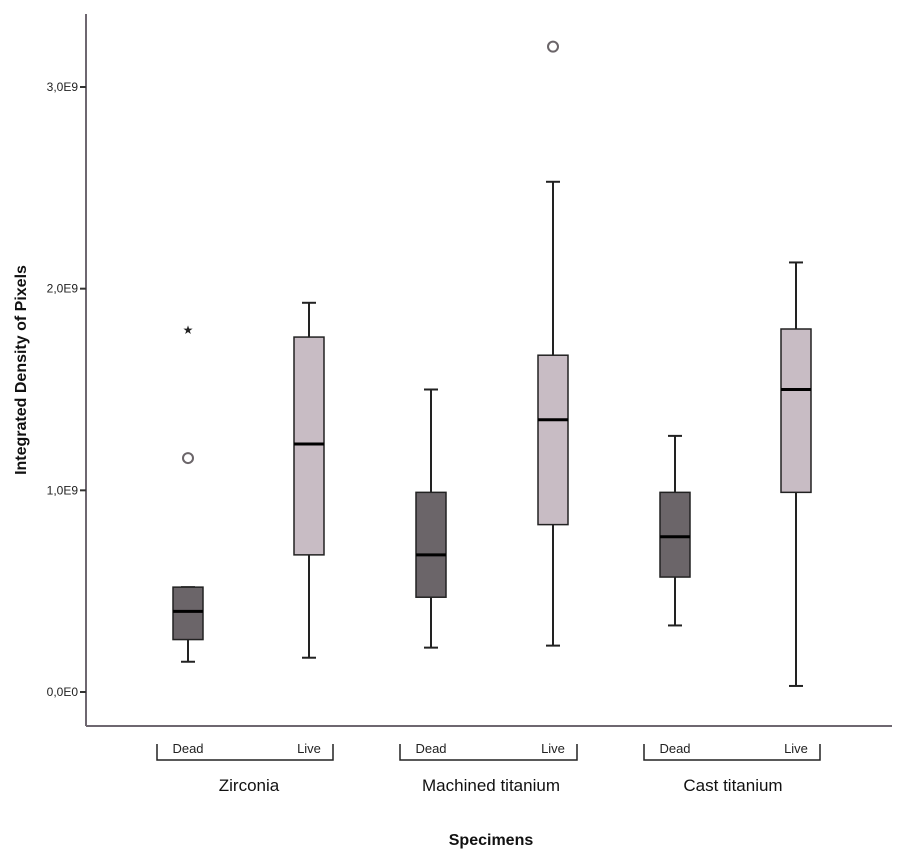 The height and width of the screenshot is (861, 900). What do you see at coordinates (63, 692) in the screenshot?
I see `y-tick-label: 0,0E0` at bounding box center [63, 692].